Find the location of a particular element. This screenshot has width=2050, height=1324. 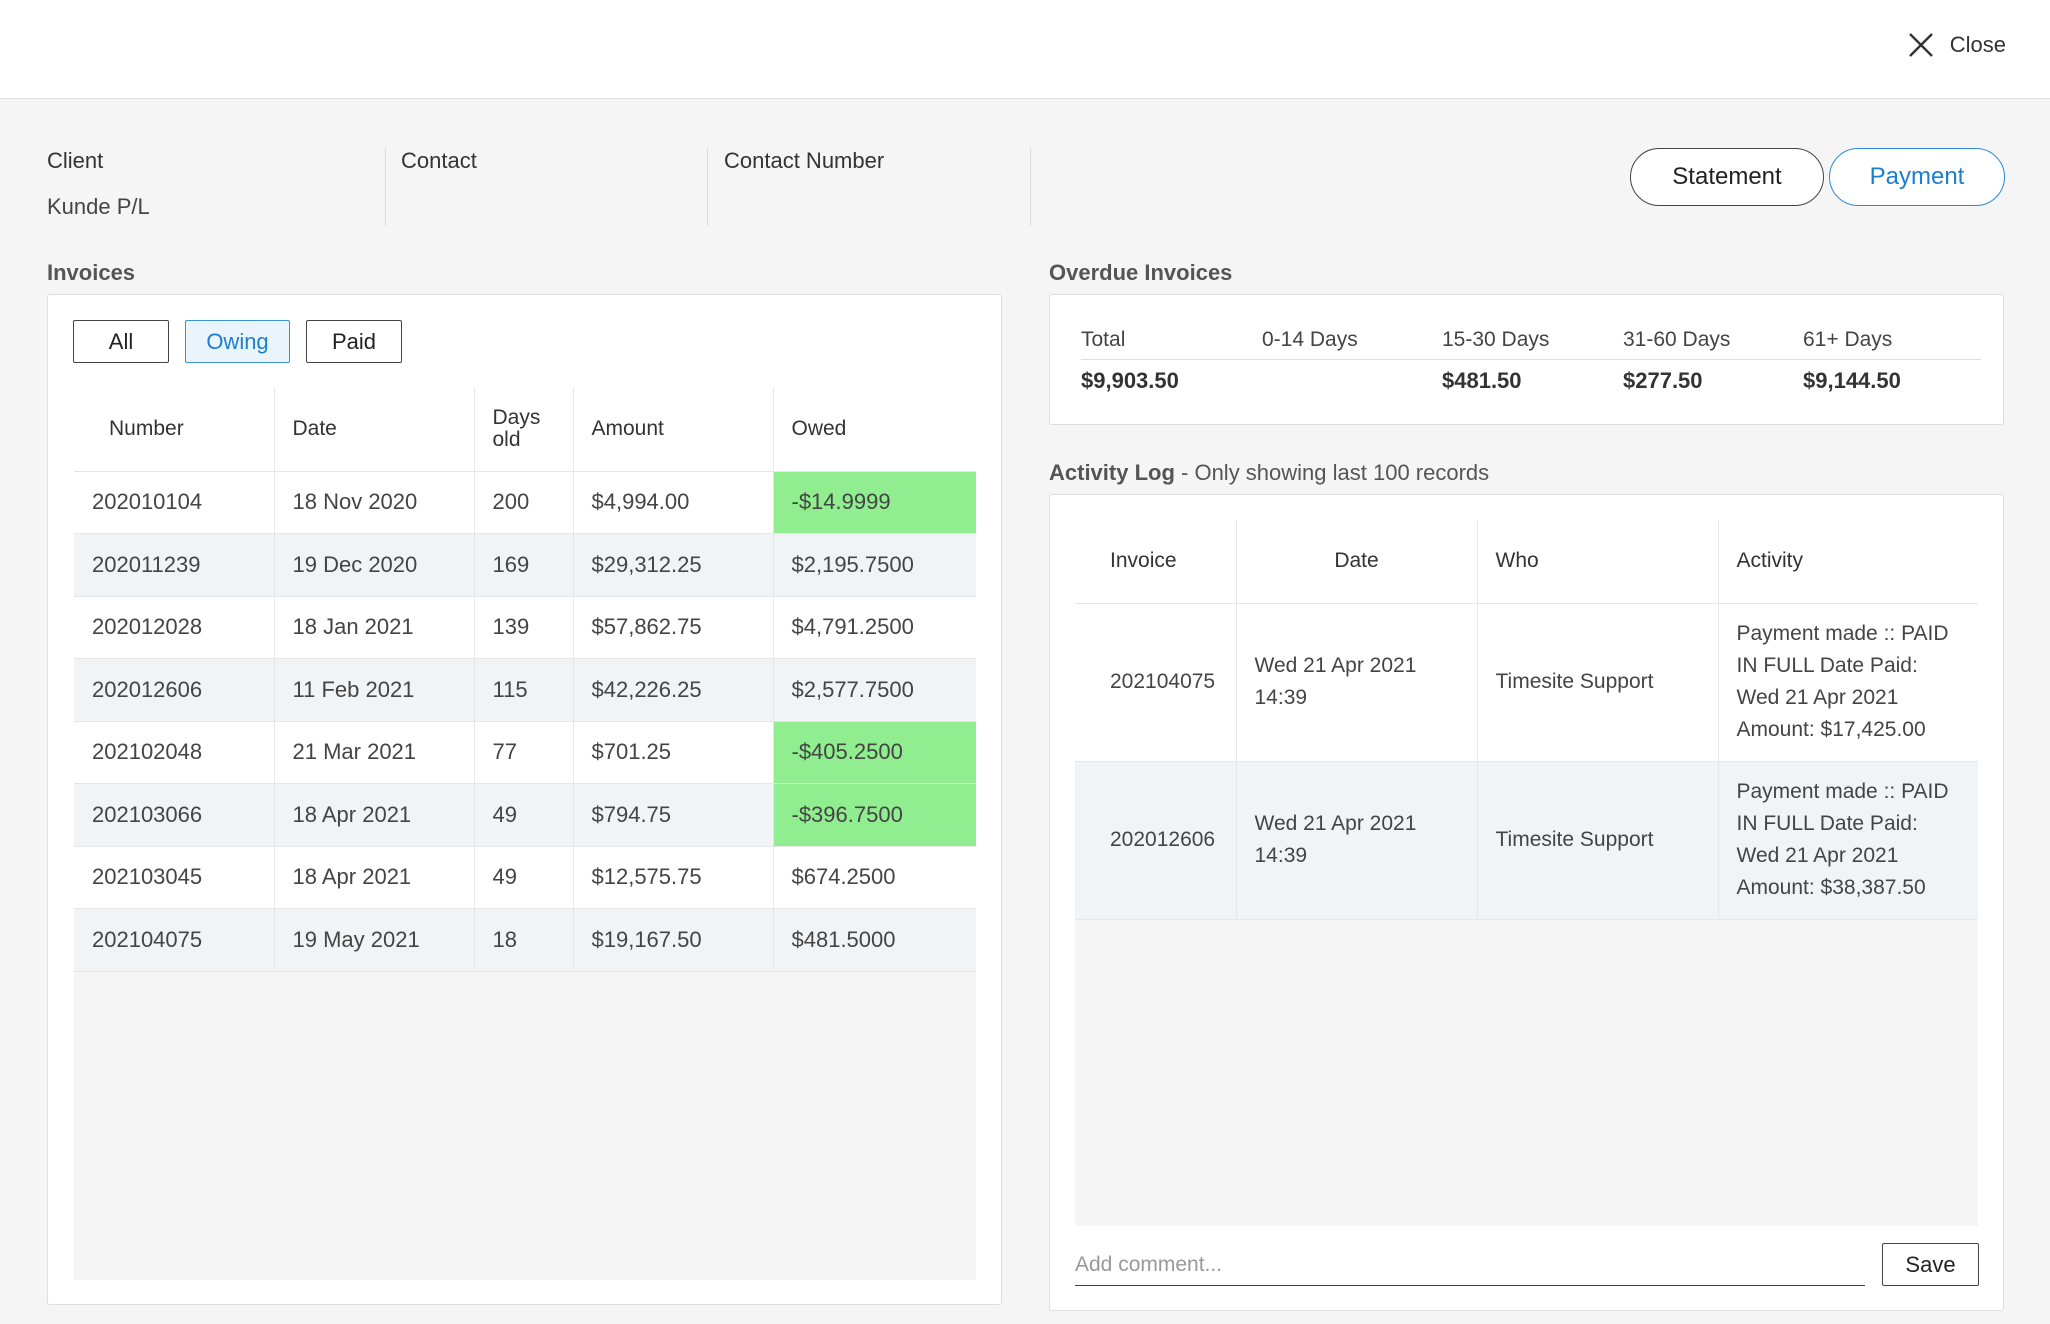

invoice-amount: $12,575.75 is located at coordinates (673, 877).